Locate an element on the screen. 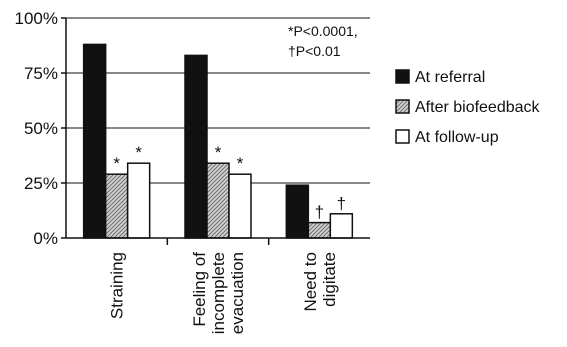 This screenshot has width=567, height=347. bar-after-biofeedback-need-to is located at coordinates (319, 230).